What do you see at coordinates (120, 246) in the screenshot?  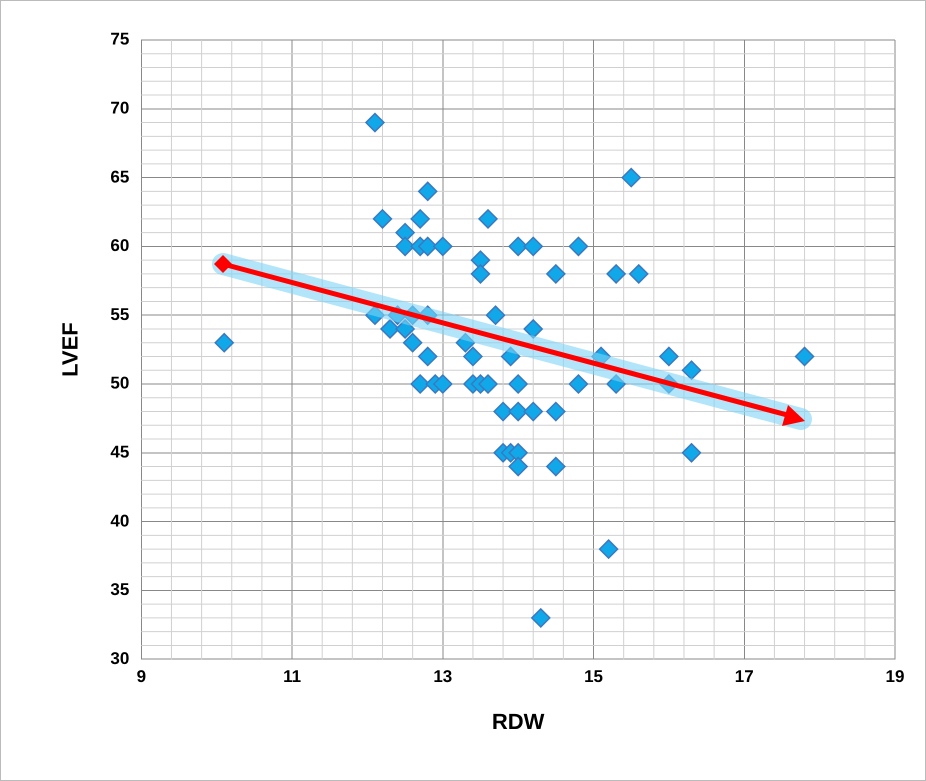 I see `y-tick-label: 60` at bounding box center [120, 246].